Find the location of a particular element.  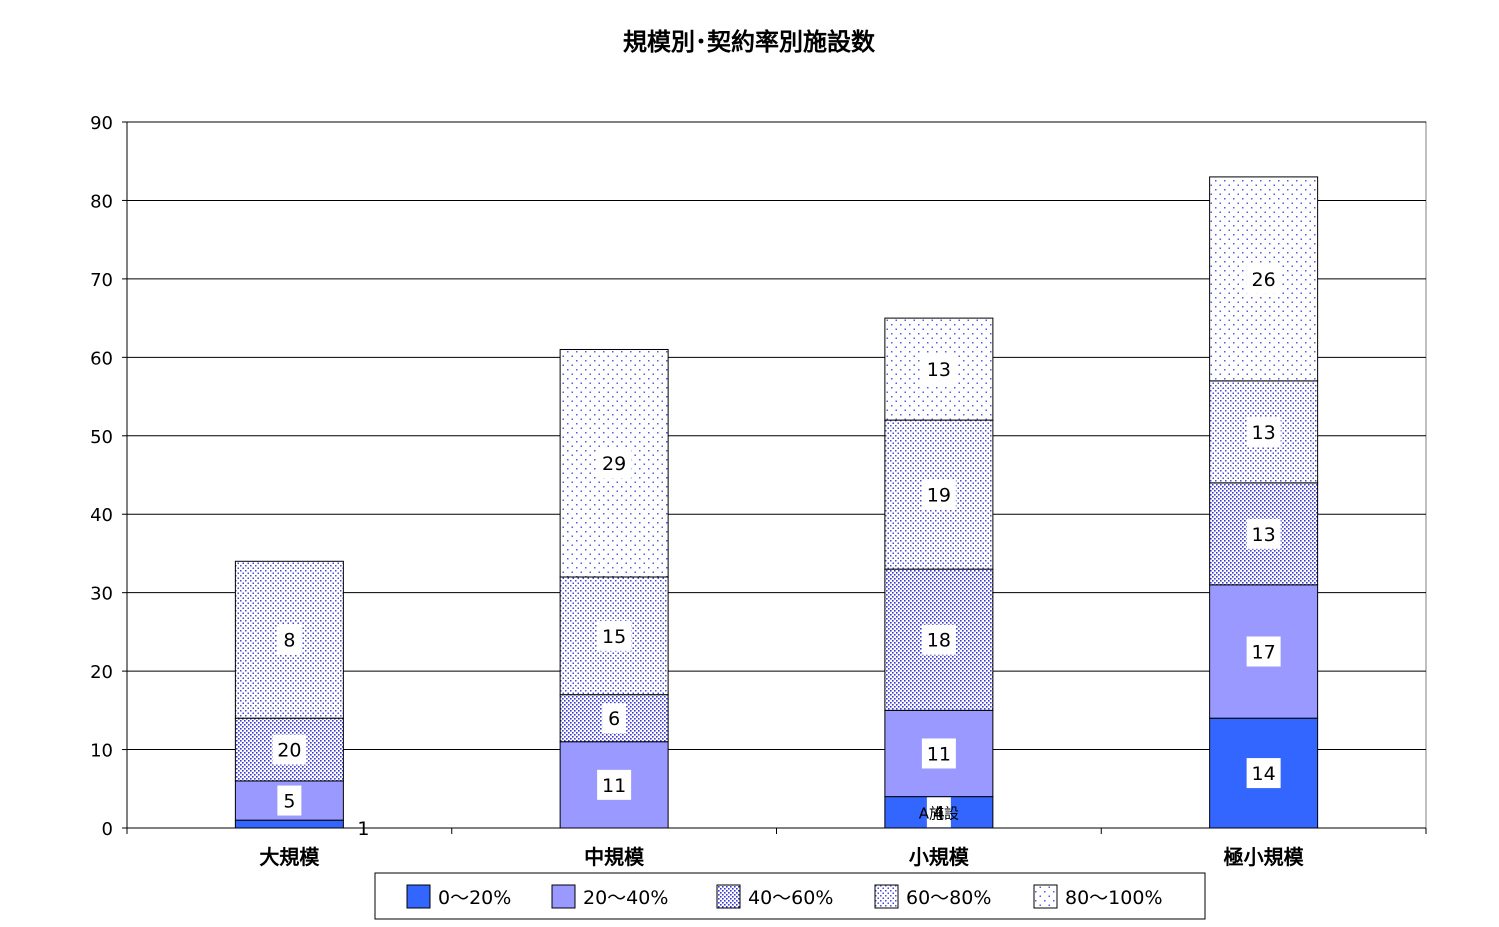

chart-title: 規模別･契約率別施設数 is located at coordinates (749, 42).